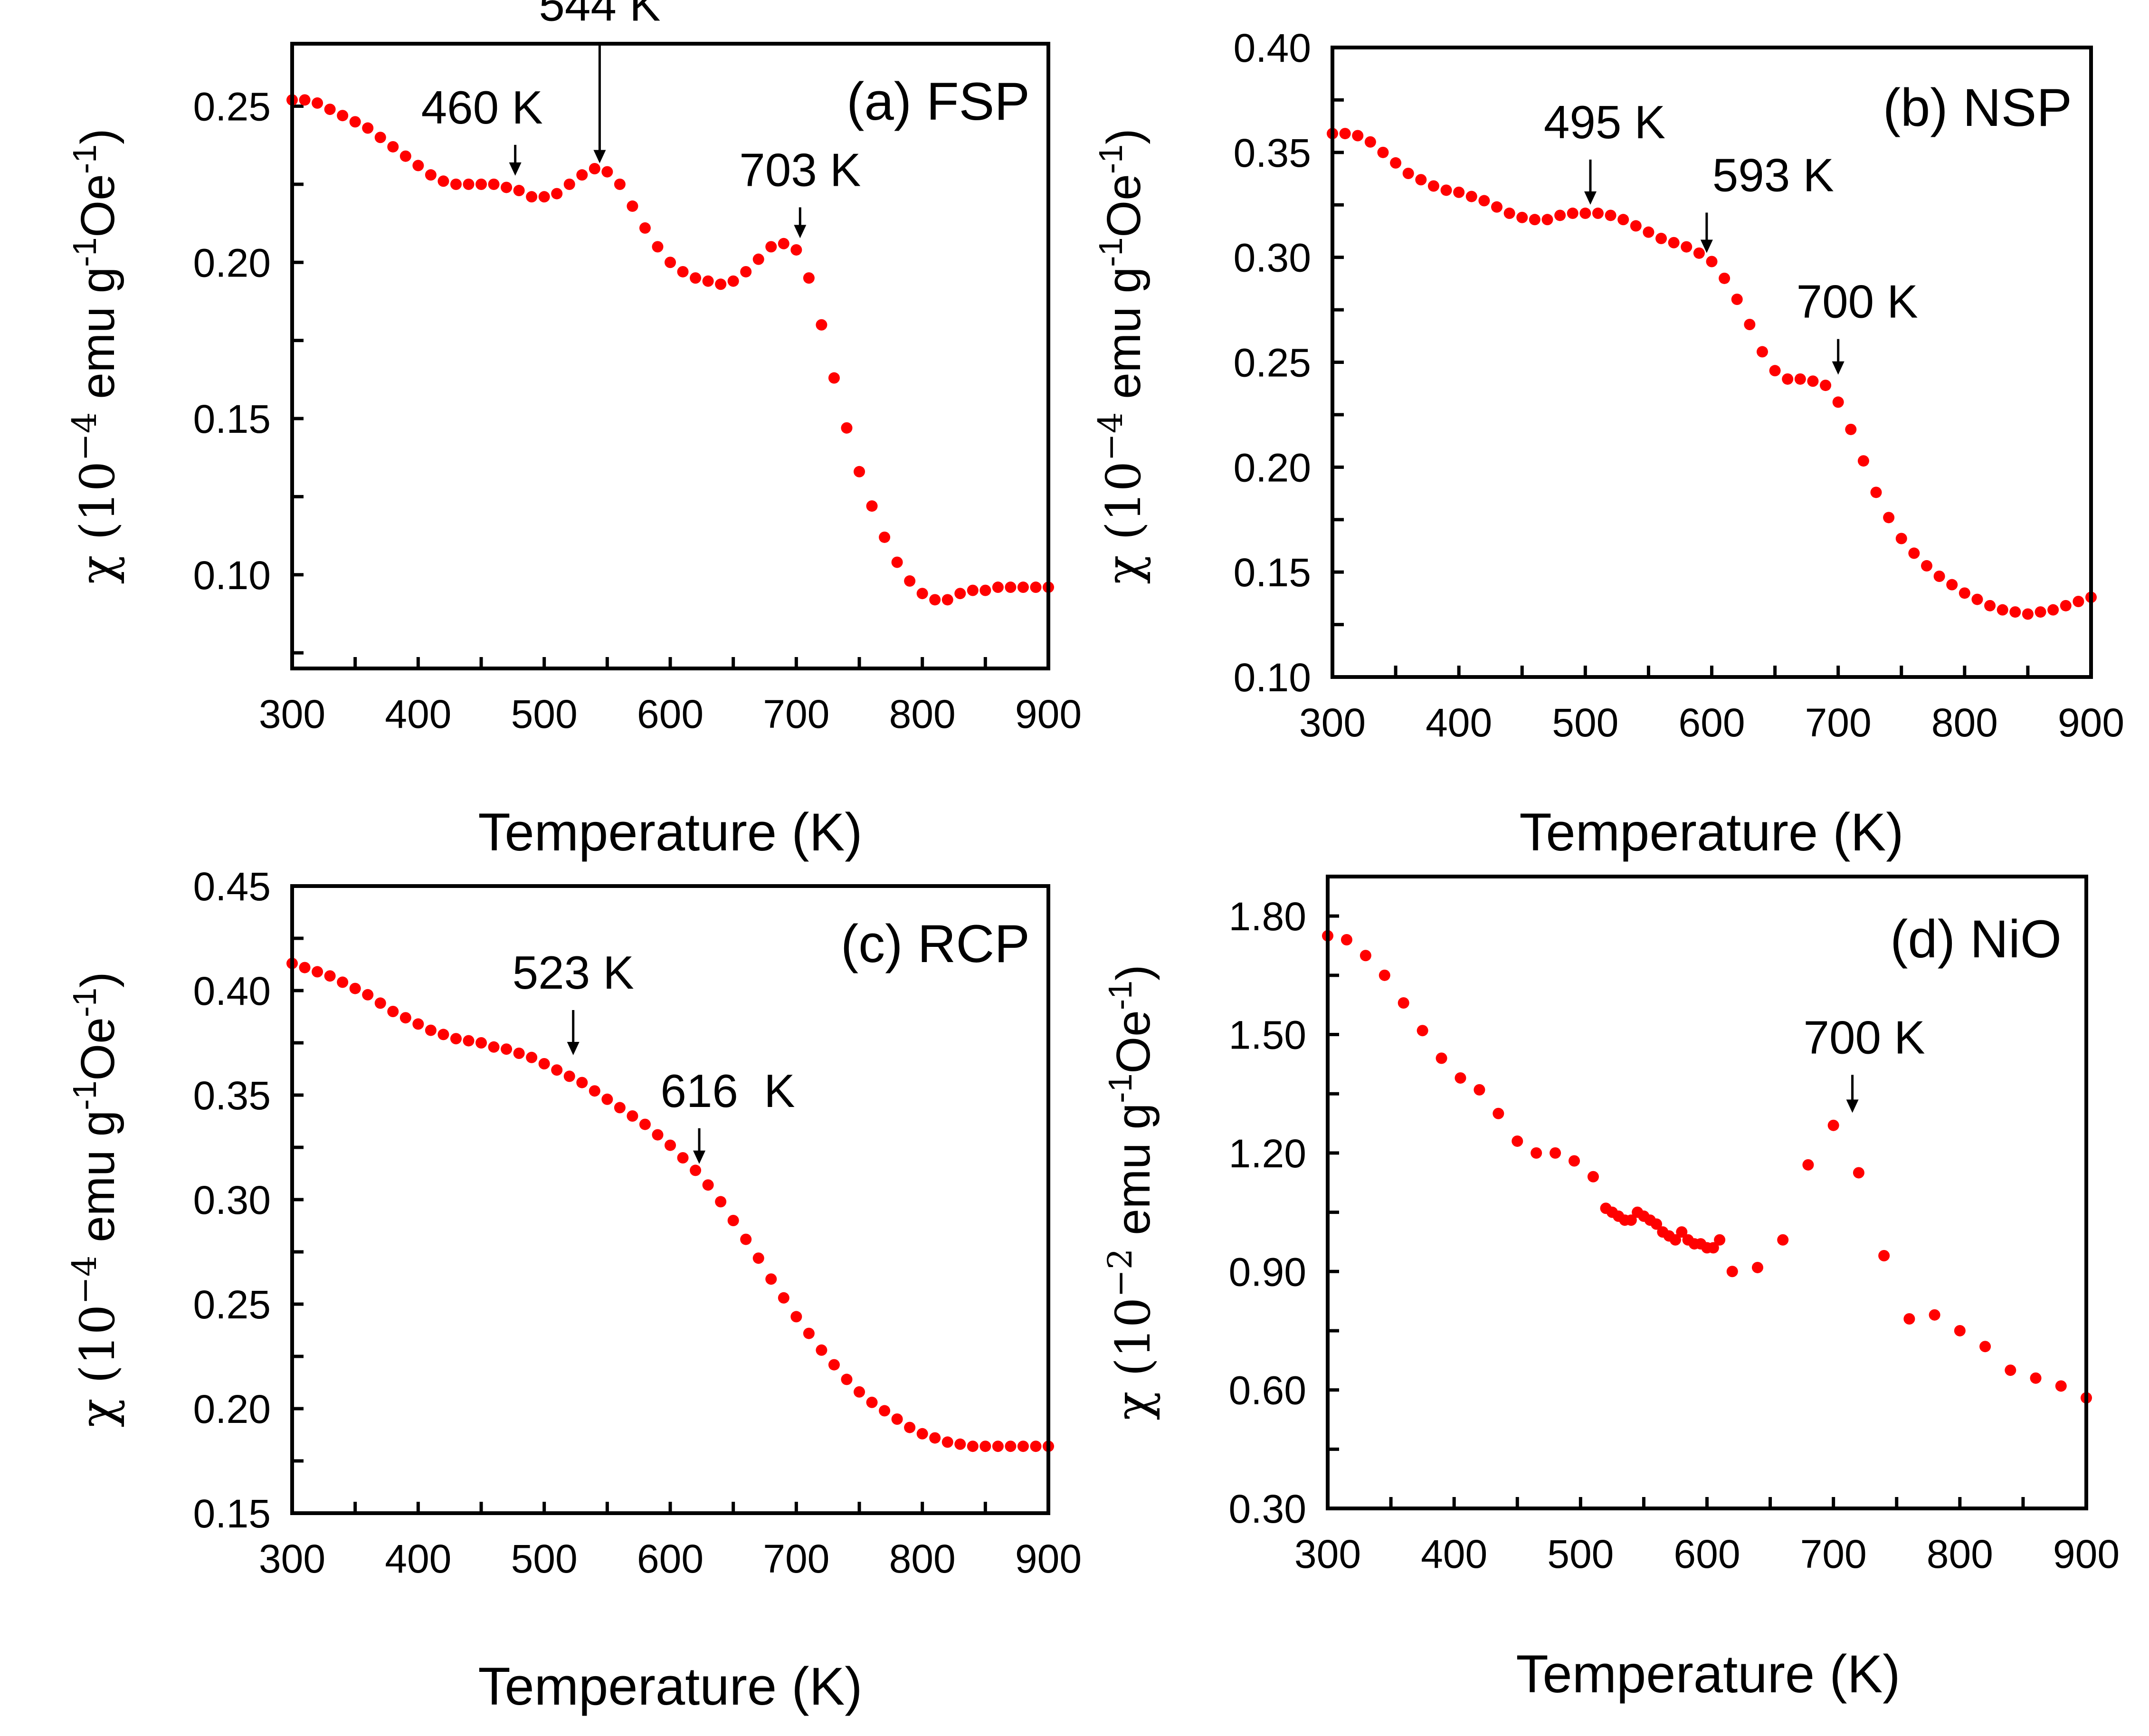 The height and width of the screenshot is (1736, 2149). Describe the element at coordinates (1712, 362) in the screenshot. I see `panel-b-frame` at that location.